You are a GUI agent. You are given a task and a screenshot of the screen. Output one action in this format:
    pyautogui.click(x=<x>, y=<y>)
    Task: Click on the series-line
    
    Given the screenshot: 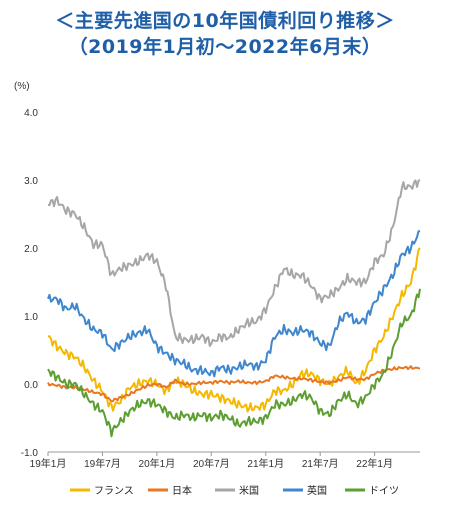 What is the action you would take?
    pyautogui.click(x=234, y=384)
    